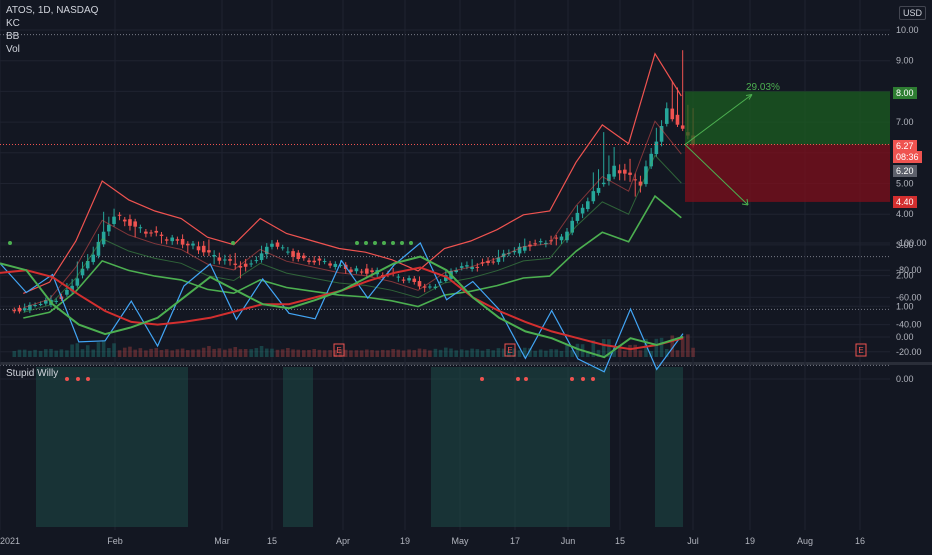  What do you see at coordinates (343, 541) in the screenshot?
I see `time-tick-label: Apr` at bounding box center [343, 541].